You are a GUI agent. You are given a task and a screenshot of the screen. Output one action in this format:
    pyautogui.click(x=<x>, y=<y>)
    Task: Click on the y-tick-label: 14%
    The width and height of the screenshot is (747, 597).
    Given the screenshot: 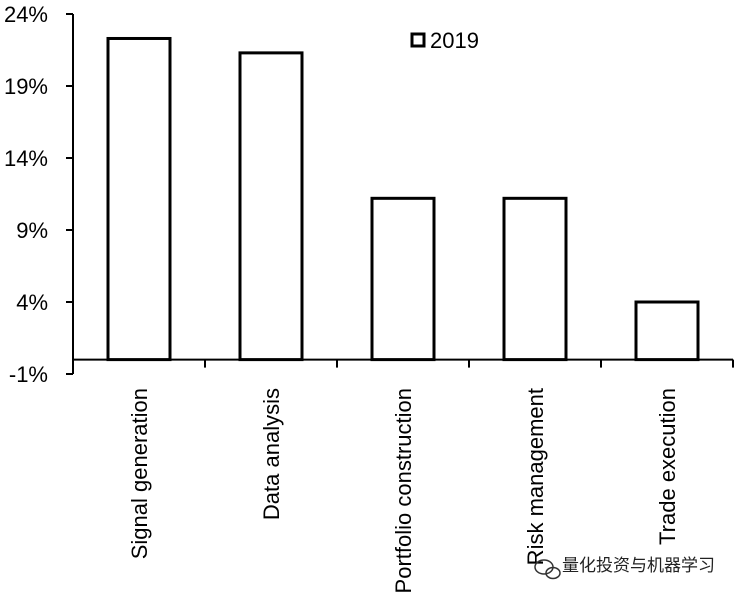 What is the action you would take?
    pyautogui.click(x=26, y=158)
    